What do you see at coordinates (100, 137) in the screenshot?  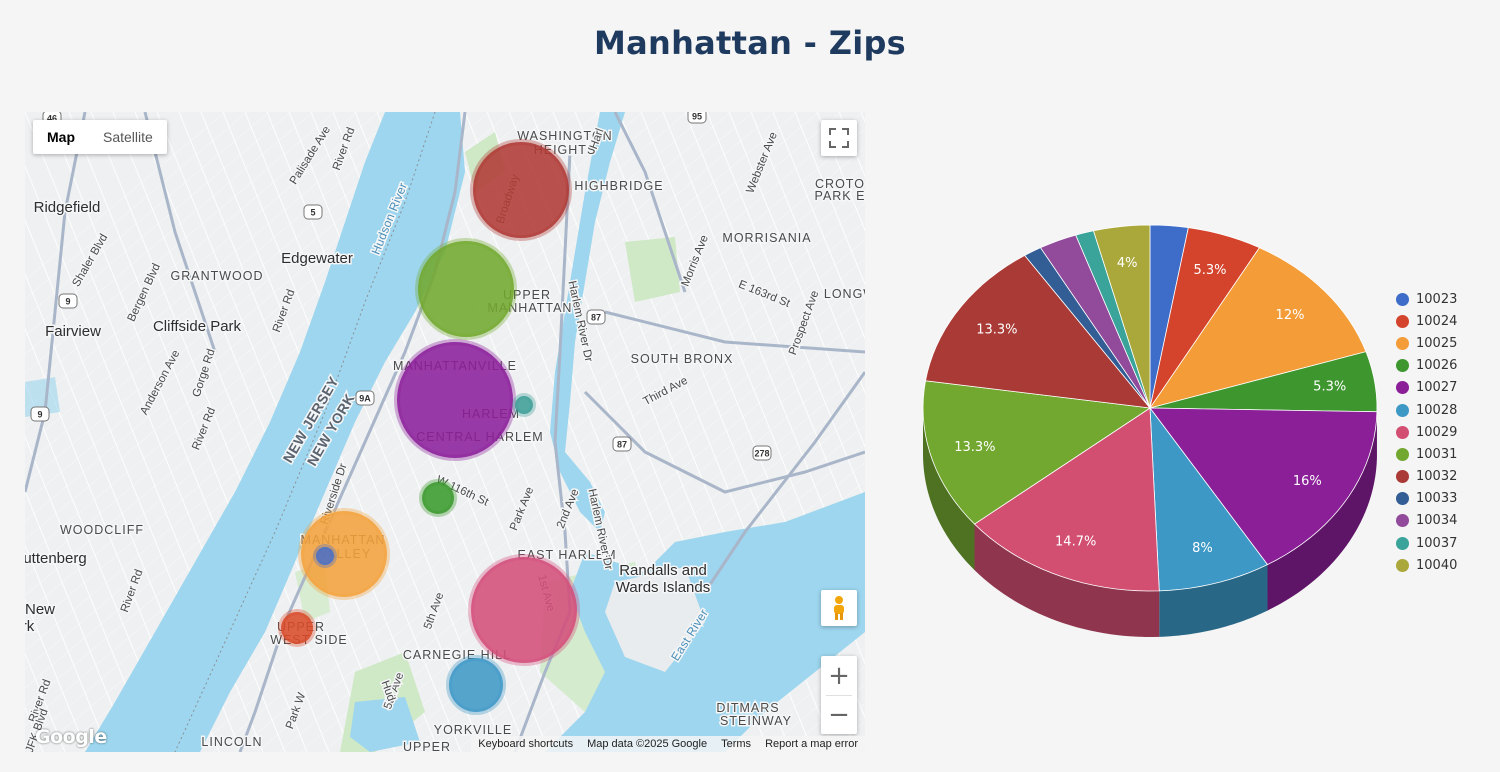 I see `map-type-control: Map Satellite` at bounding box center [100, 137].